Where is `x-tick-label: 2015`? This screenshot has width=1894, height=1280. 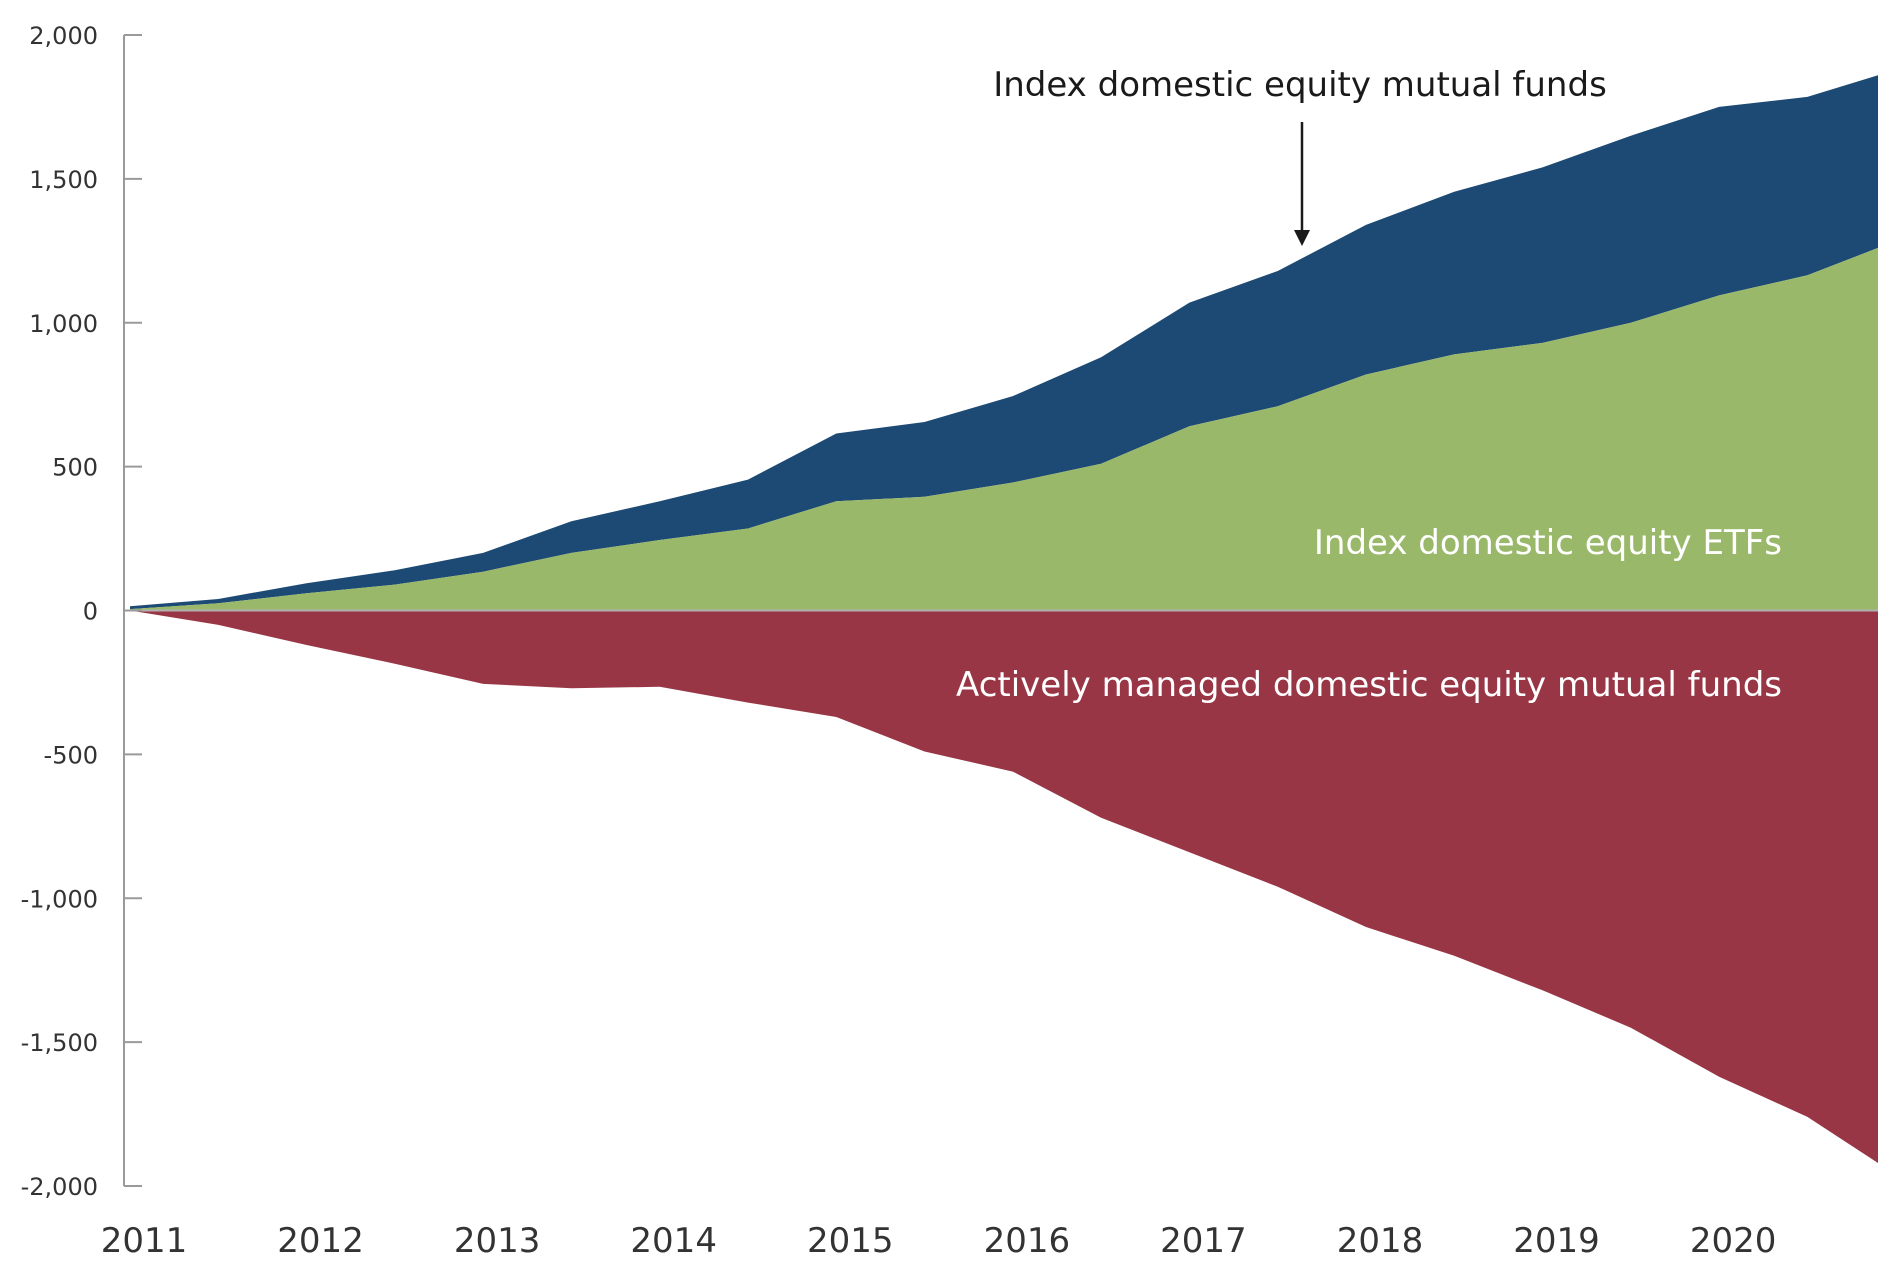 x-tick-label: 2015 is located at coordinates (850, 1241).